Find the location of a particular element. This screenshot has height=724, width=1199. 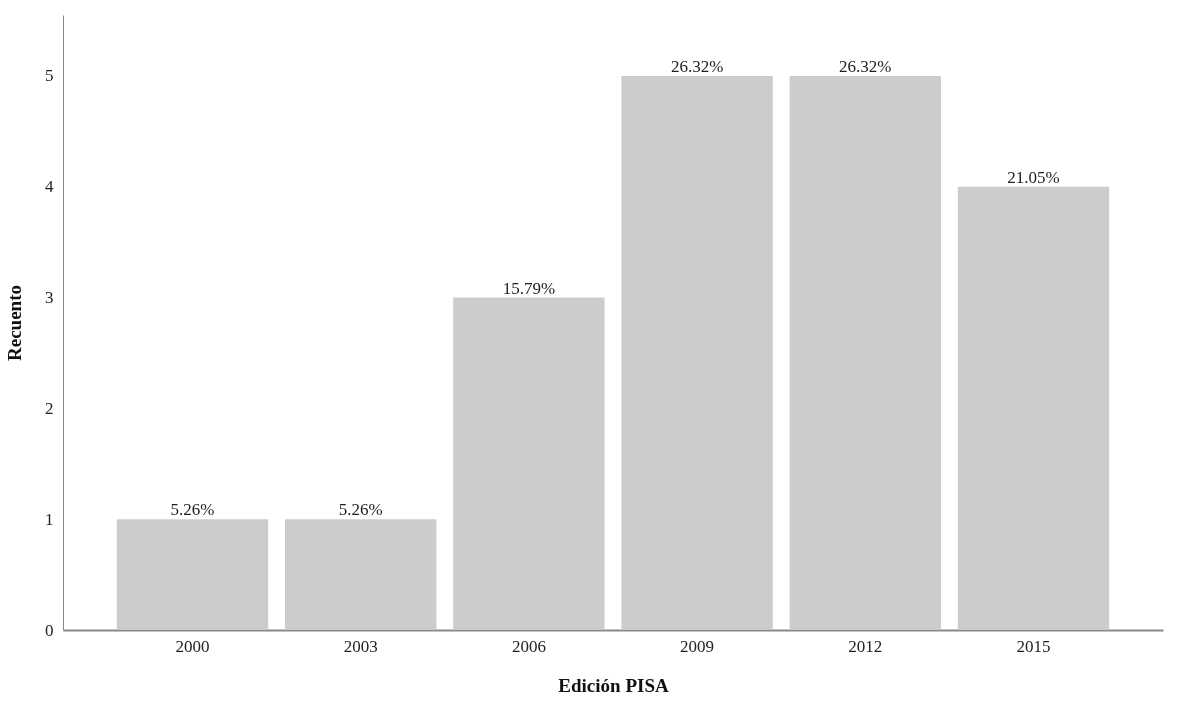

x-axis-title: Edición PISA is located at coordinates (613, 685).